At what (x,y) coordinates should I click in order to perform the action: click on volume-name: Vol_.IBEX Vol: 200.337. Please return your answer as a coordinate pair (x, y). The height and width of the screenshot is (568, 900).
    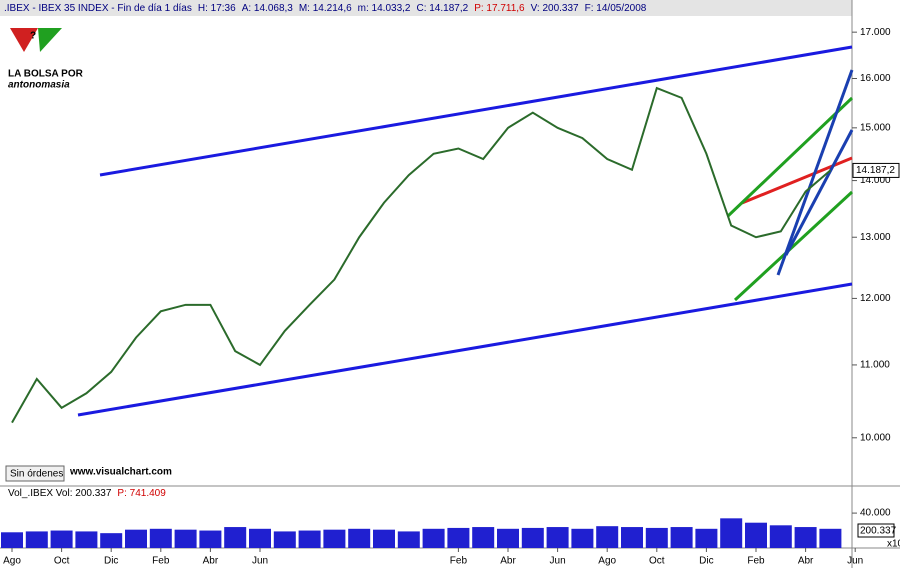
    Looking at the image, I should click on (60, 493).